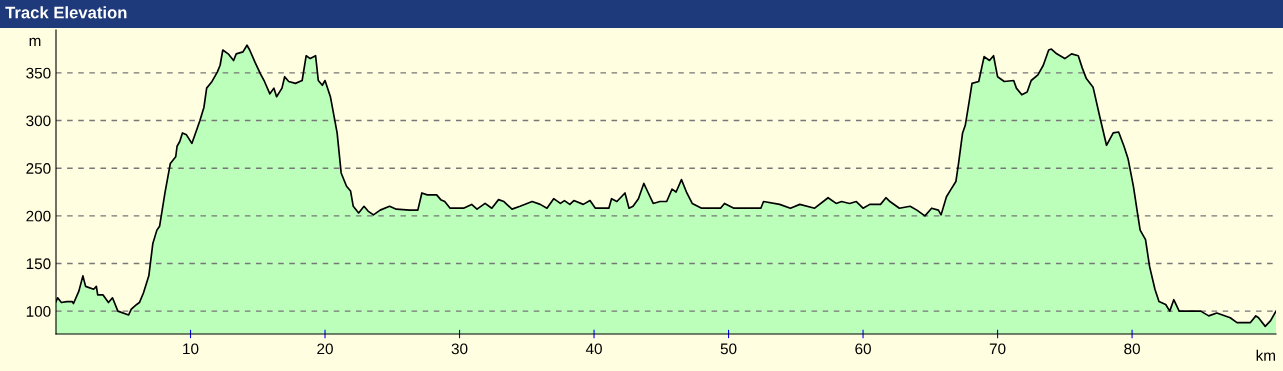  Describe the element at coordinates (1132, 349) in the screenshot. I see `x-tick-label: 80` at that location.